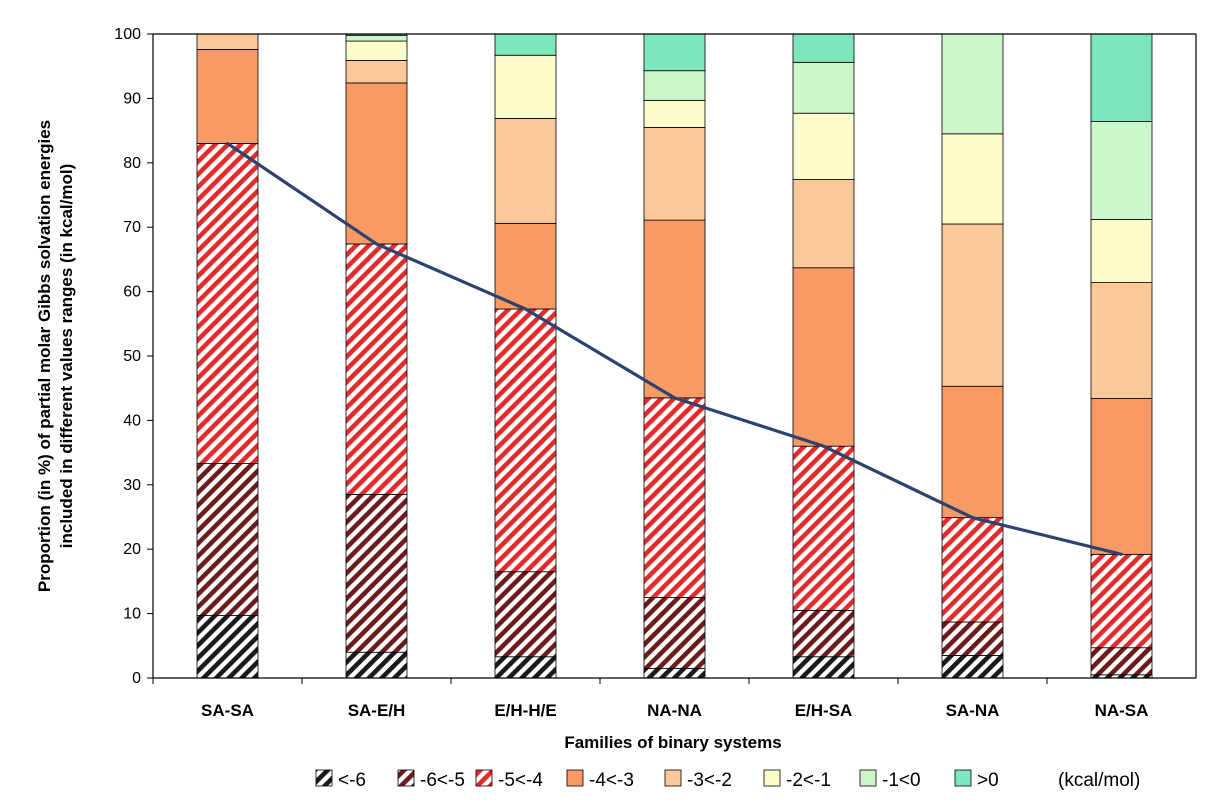  I want to click on y-tick-label: 30, so click(132, 485).